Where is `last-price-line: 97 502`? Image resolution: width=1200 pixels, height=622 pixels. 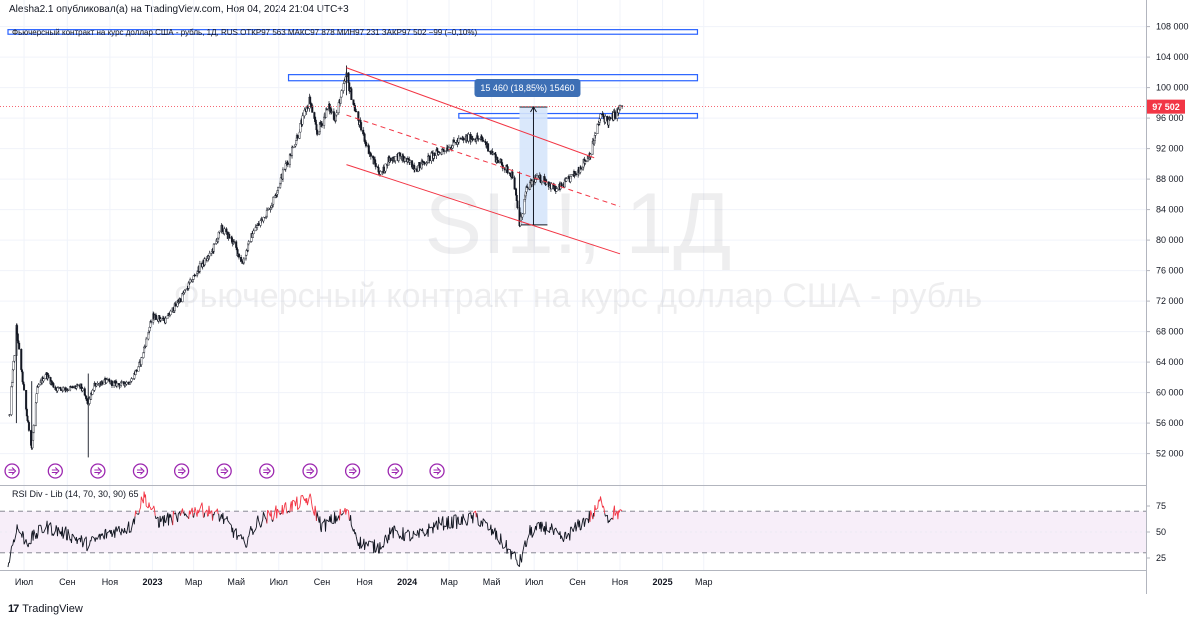
last-price-line: 97 502 is located at coordinates (592, 106).